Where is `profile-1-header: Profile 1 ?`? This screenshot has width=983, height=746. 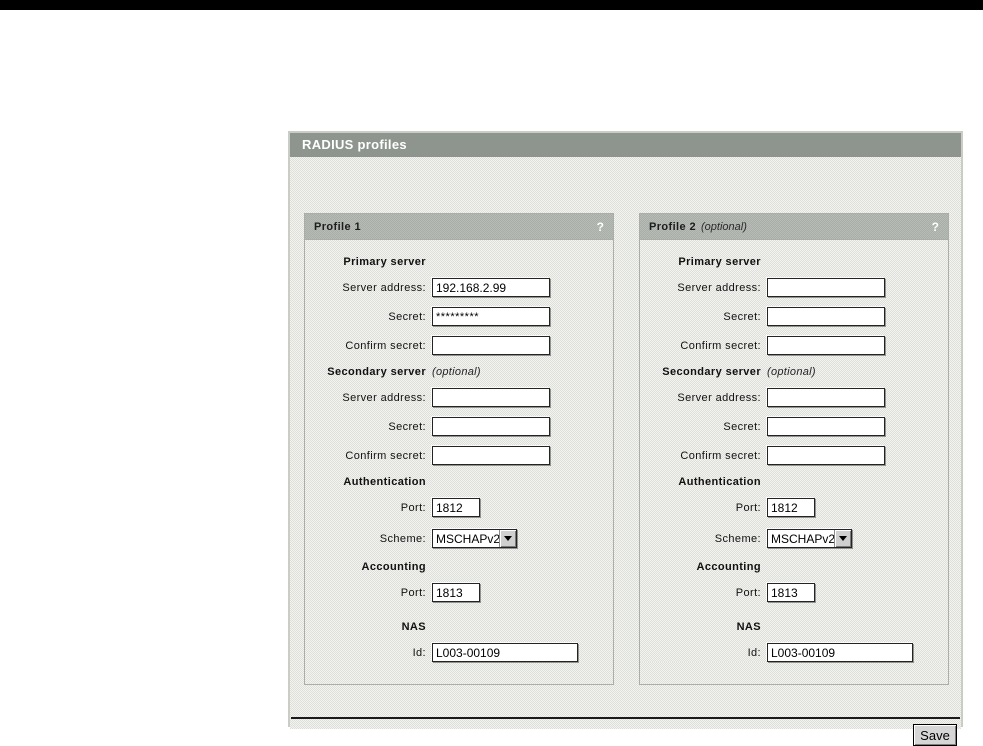 profile-1-header: Profile 1 ? is located at coordinates (459, 227).